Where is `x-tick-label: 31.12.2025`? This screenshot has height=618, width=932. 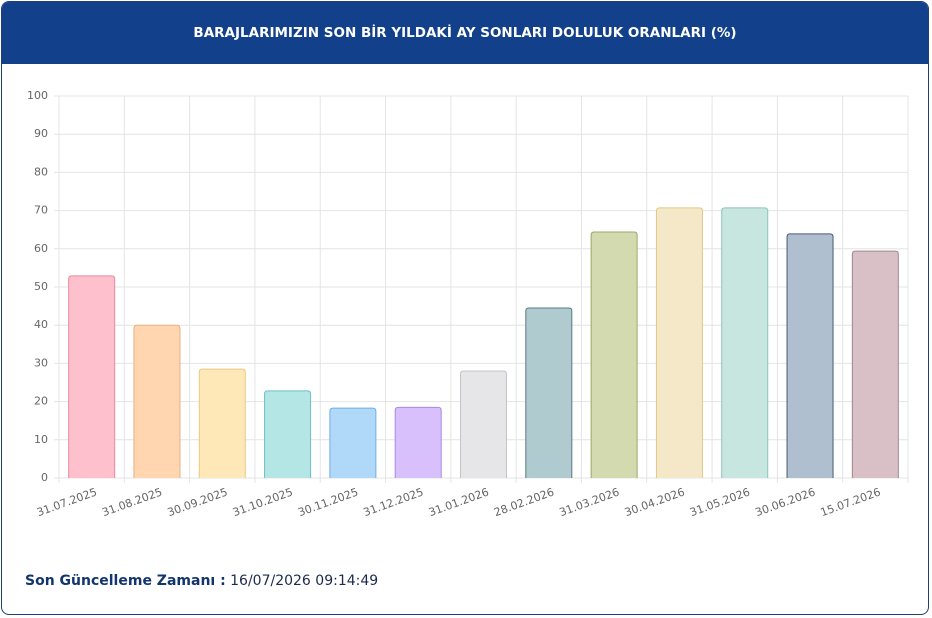 x-tick-label: 31.12.2025 is located at coordinates (394, 502).